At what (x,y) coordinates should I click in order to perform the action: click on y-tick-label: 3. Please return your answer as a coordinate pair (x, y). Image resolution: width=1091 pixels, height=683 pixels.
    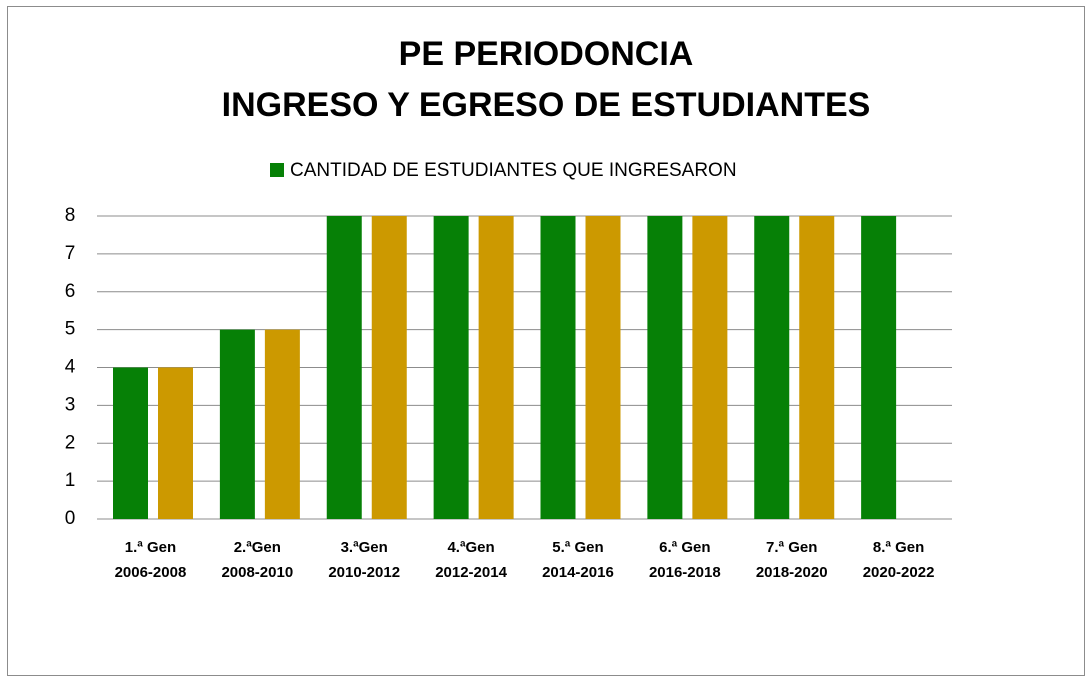
    Looking at the image, I should click on (70, 404).